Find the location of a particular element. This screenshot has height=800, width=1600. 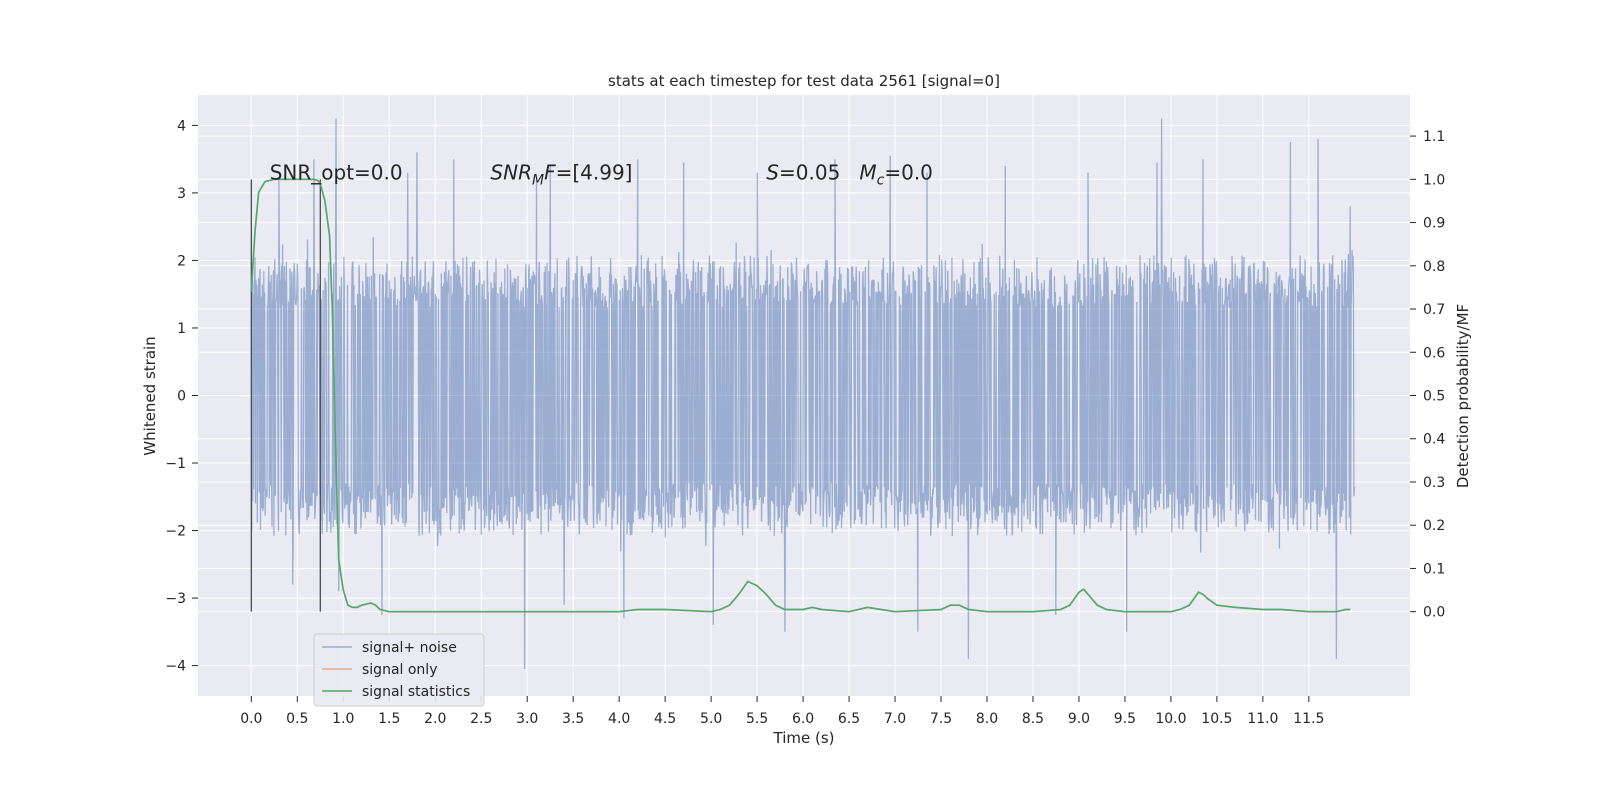

x-tick-label: 8.5 is located at coordinates (1033, 719).